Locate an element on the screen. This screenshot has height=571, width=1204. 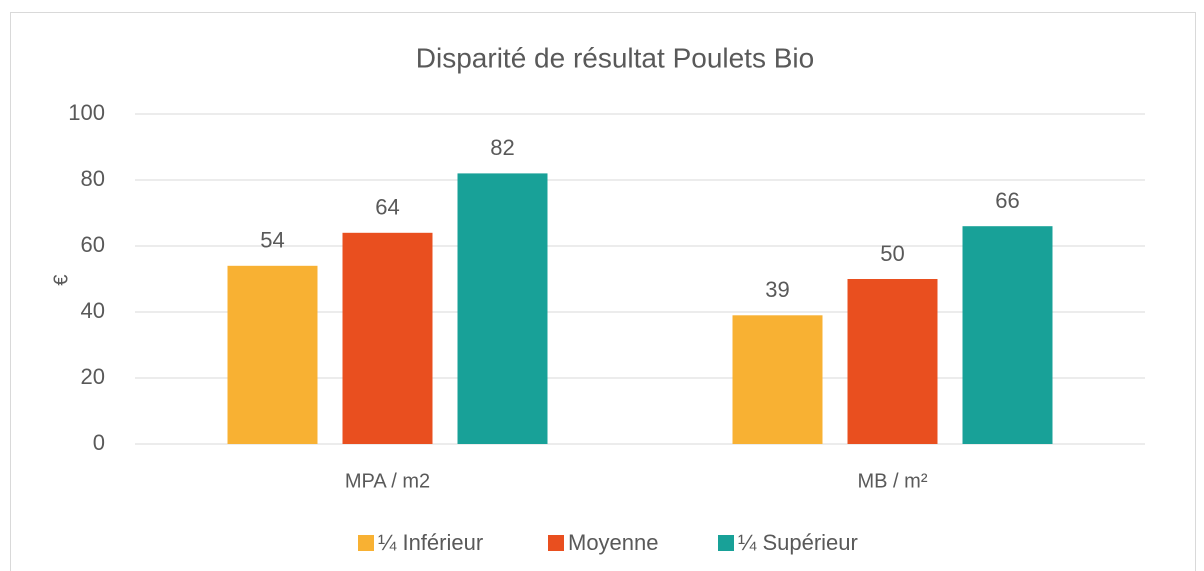
y-tick-label: 80 is located at coordinates (93, 178).